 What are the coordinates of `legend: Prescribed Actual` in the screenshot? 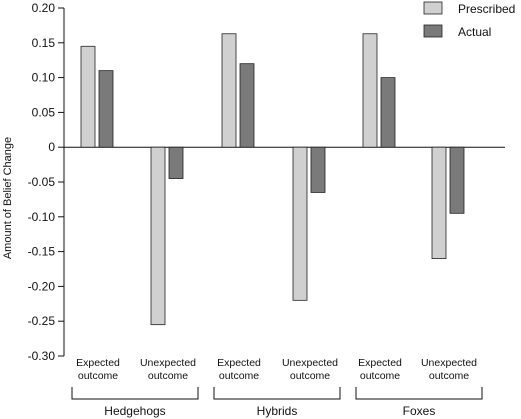 It's located at (469, 20).